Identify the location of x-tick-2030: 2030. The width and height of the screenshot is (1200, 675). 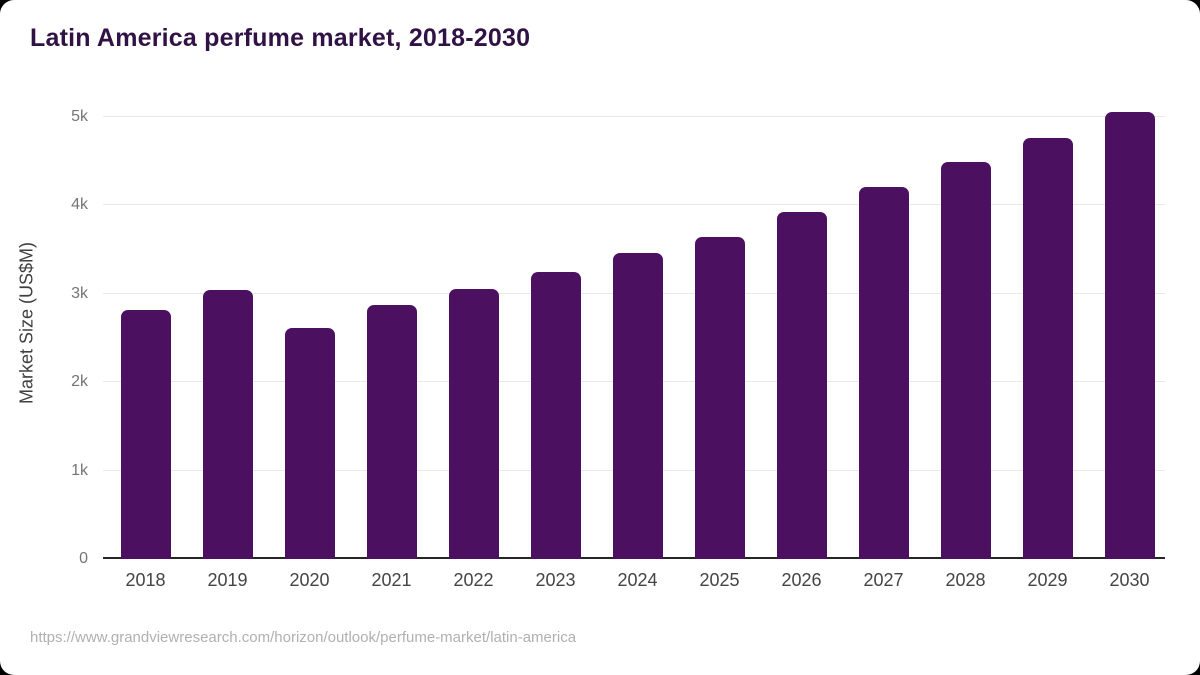
(1129, 580).